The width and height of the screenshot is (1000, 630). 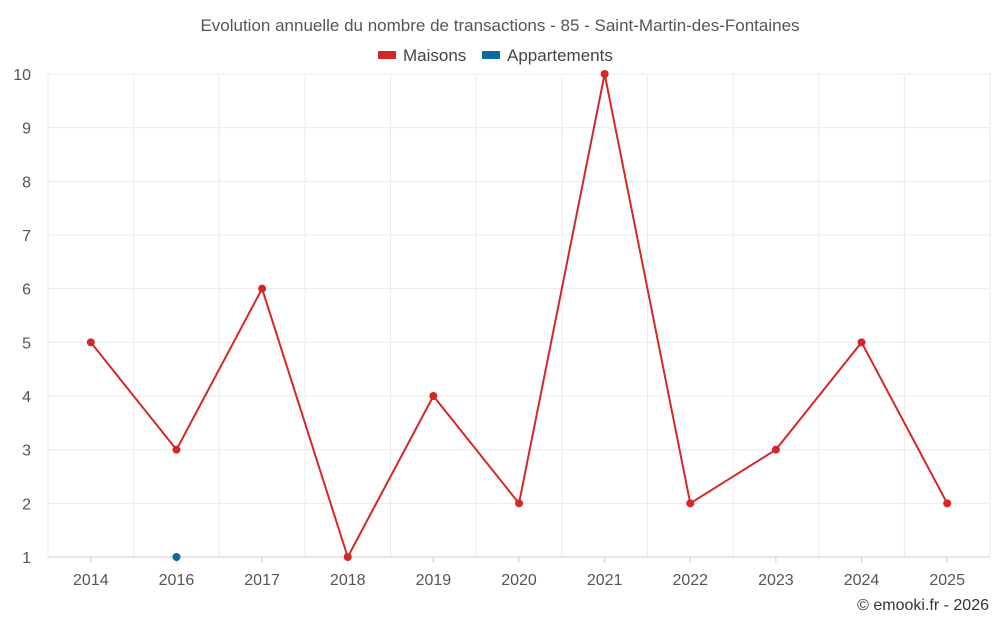 What do you see at coordinates (434, 580) in the screenshot?
I see `x-tick-label: 2019` at bounding box center [434, 580].